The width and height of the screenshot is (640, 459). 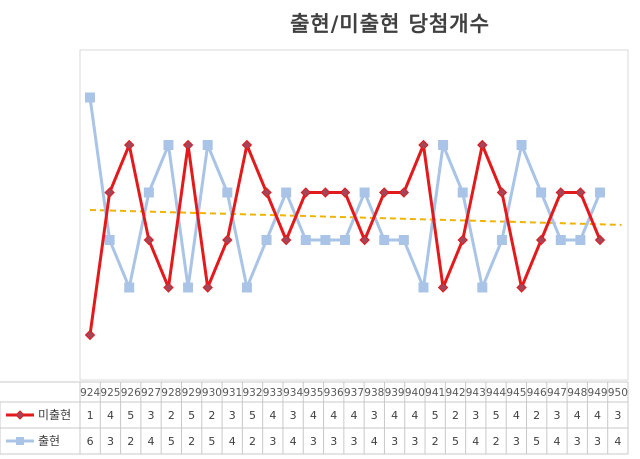 I want to click on category-label: 949, so click(x=598, y=393).